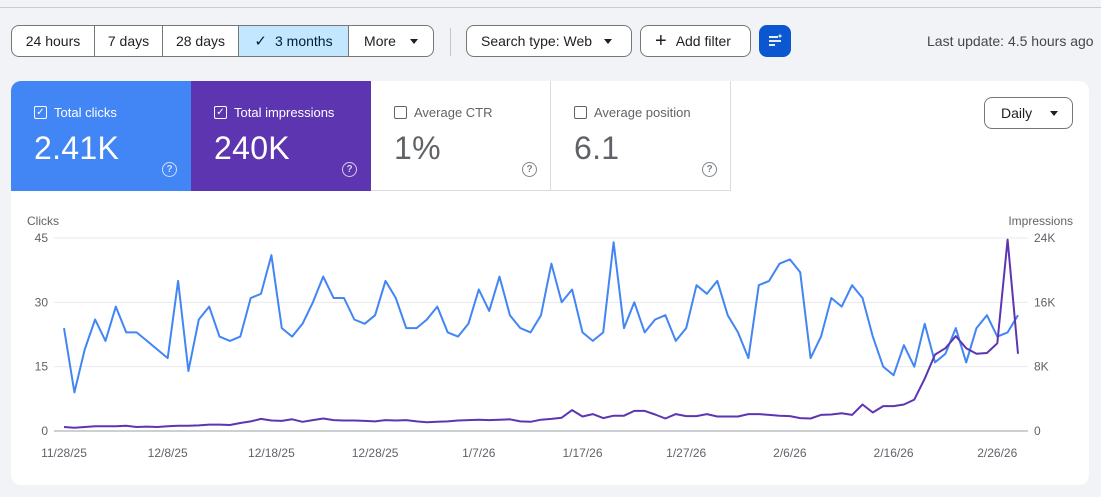 The height and width of the screenshot is (497, 1101). Describe the element at coordinates (642, 112) in the screenshot. I see `metric-label: Average position` at that location.